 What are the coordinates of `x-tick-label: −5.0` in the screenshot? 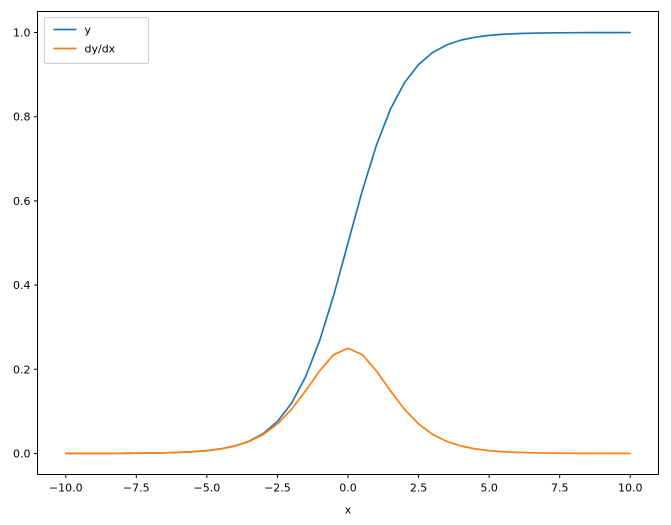 It's located at (207, 488).